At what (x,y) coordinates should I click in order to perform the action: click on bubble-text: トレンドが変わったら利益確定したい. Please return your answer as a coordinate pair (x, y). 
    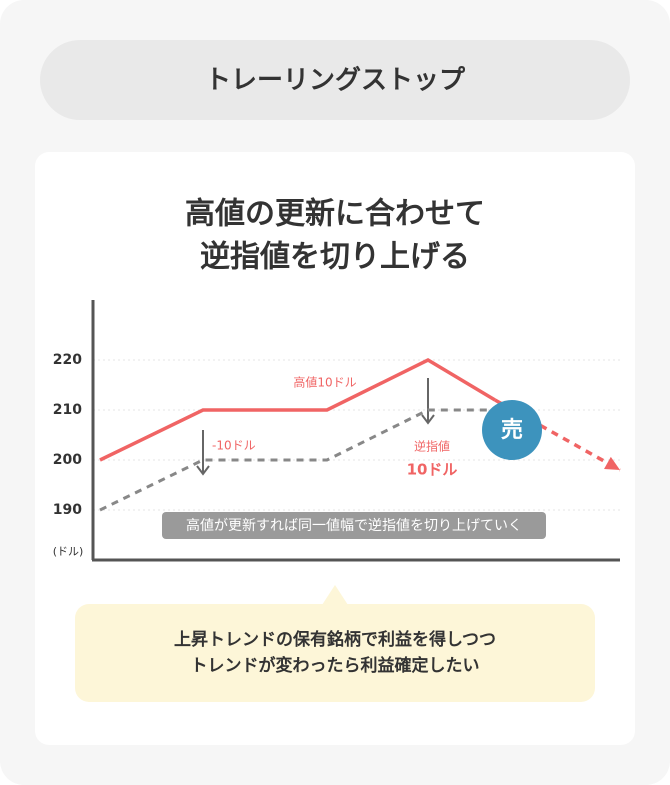
    Looking at the image, I should click on (335, 665).